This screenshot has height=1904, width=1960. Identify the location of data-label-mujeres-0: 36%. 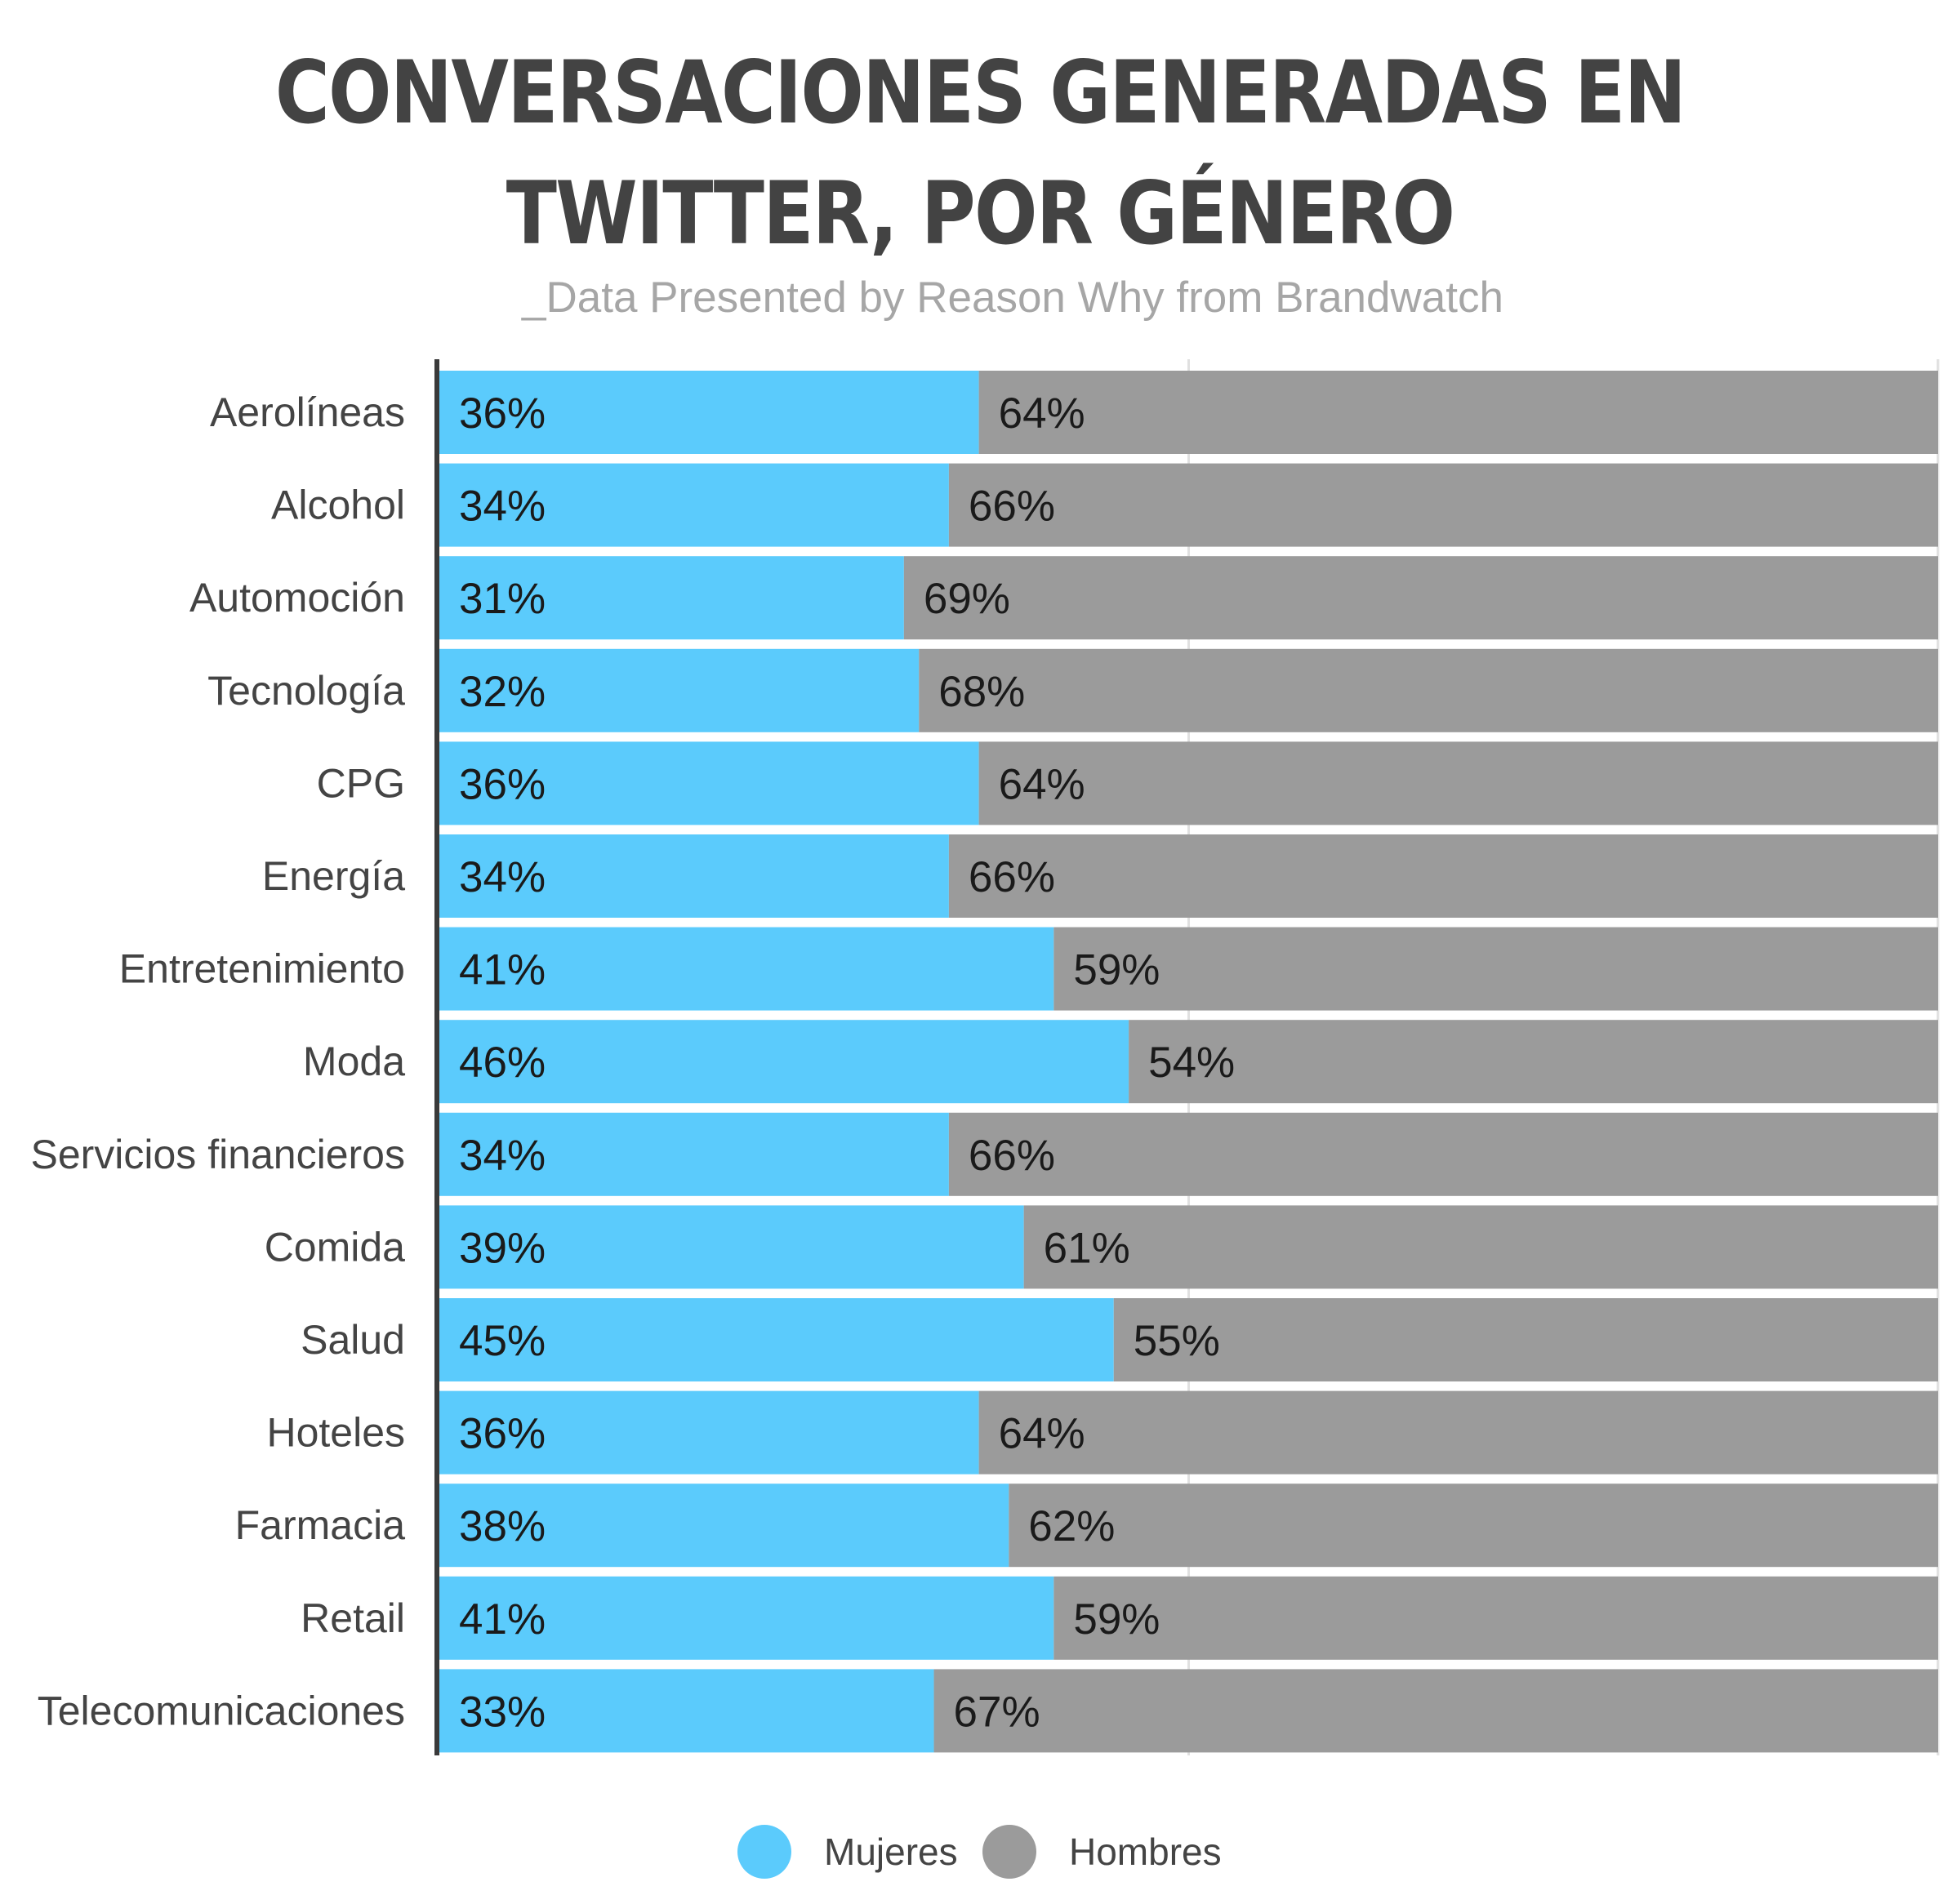
(502, 414).